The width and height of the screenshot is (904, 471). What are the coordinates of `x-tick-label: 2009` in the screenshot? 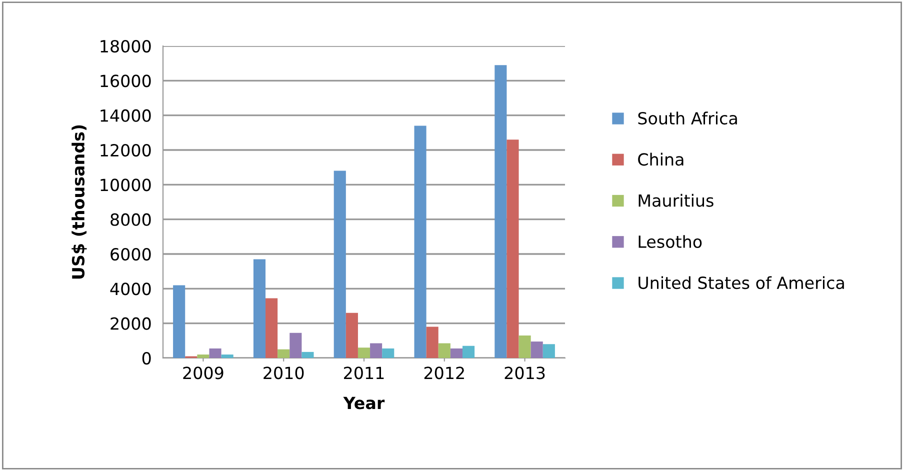 It's located at (203, 373).